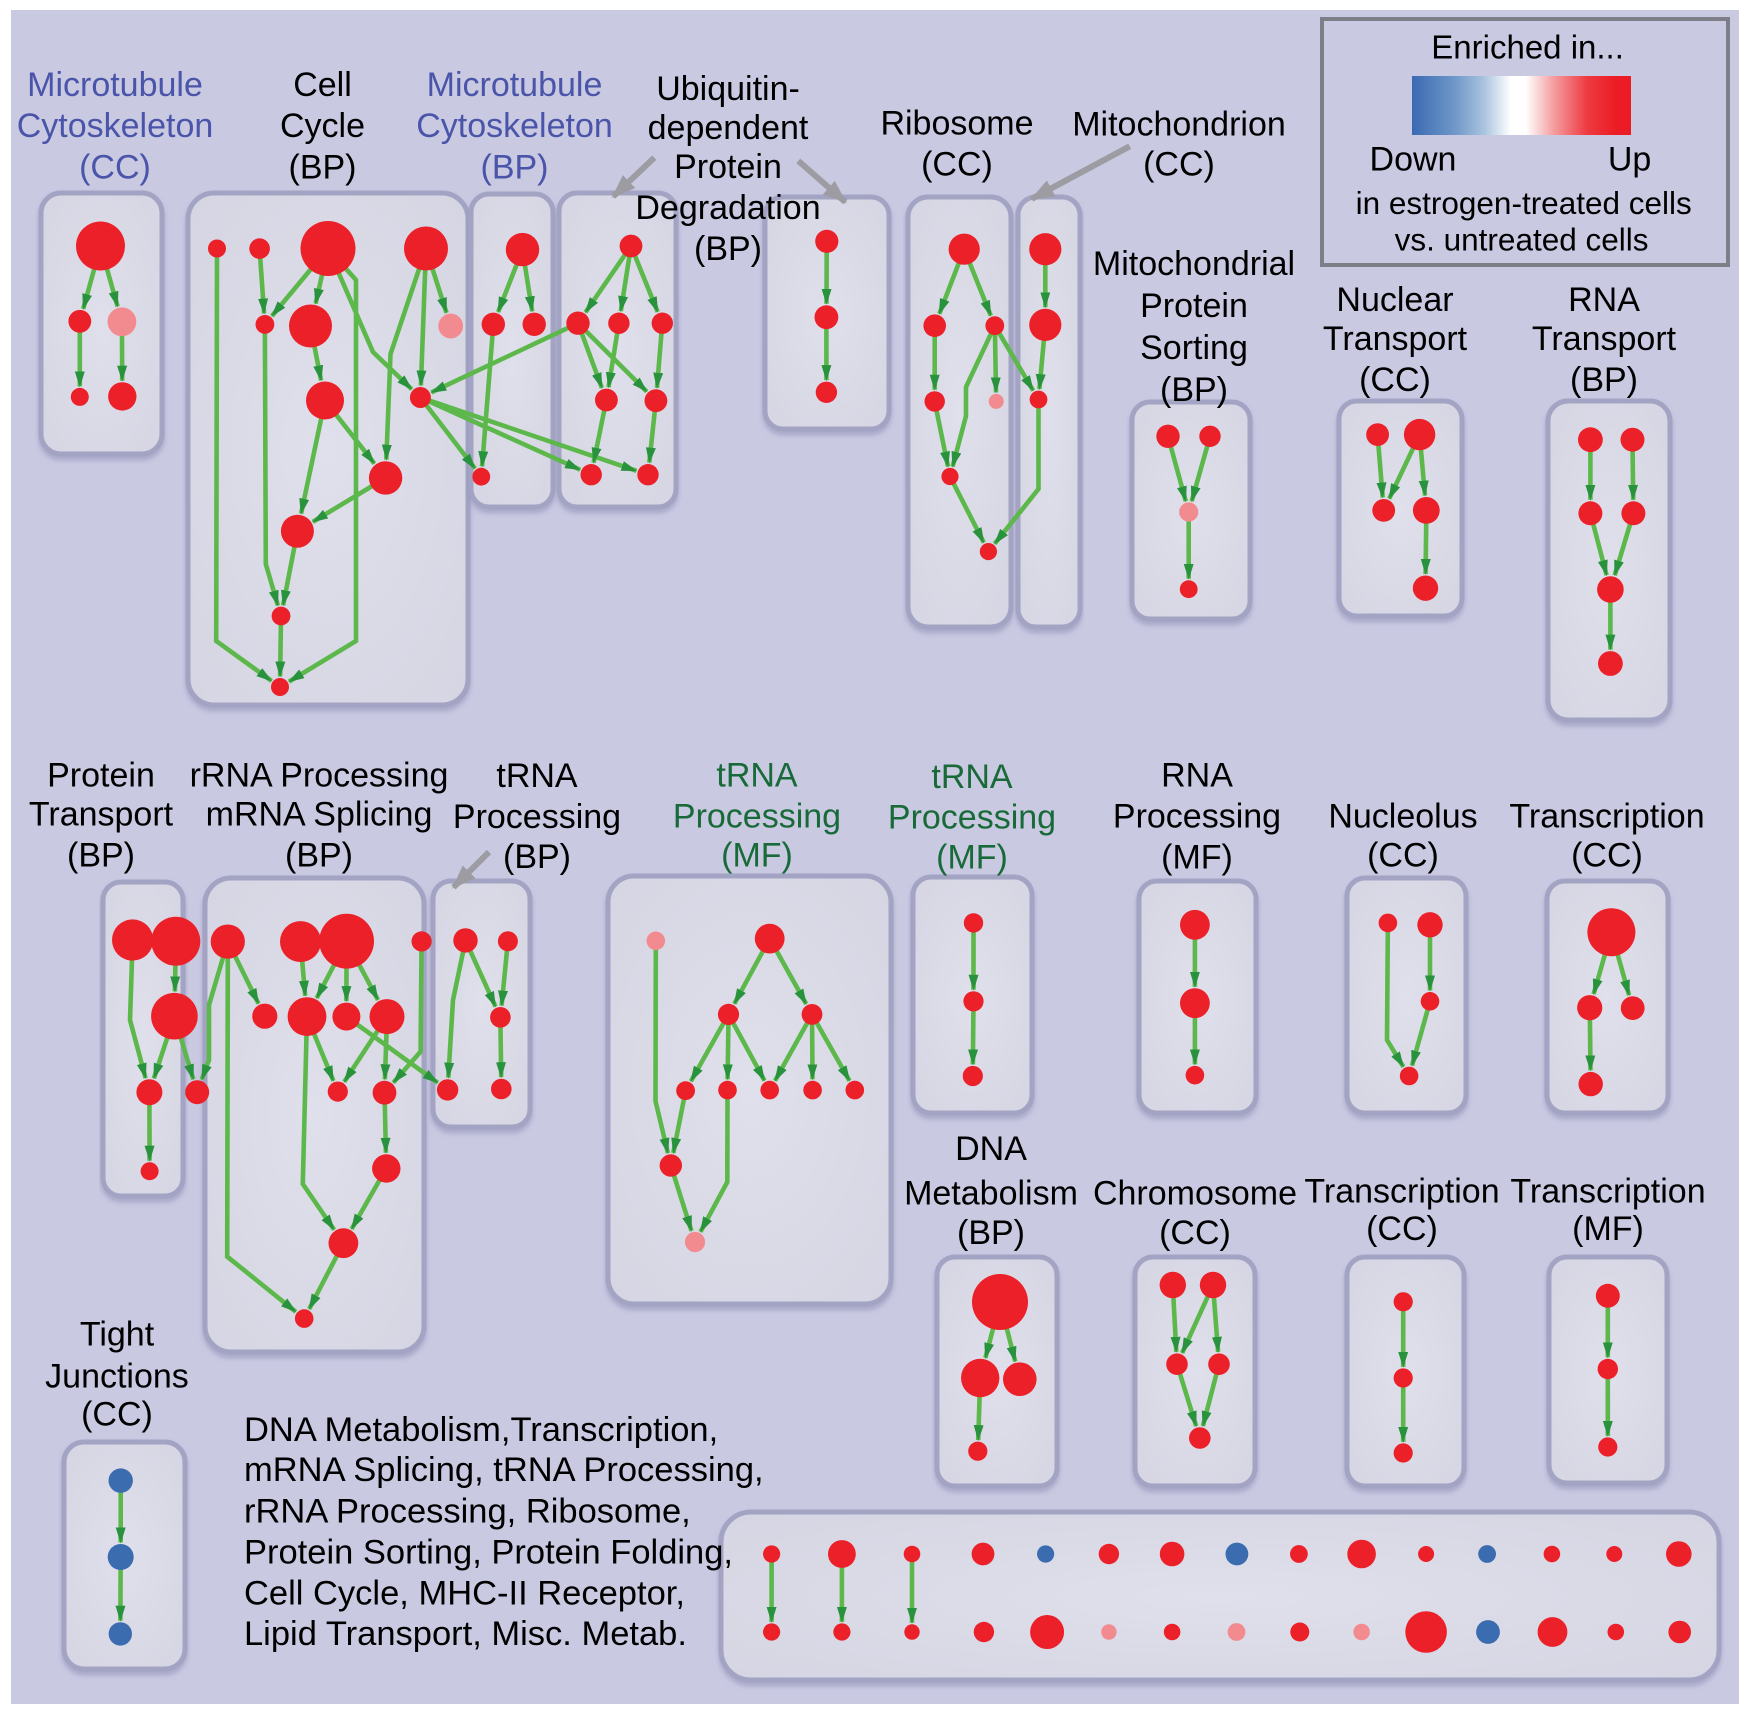 This screenshot has width=1750, height=1720. I want to click on svg-text: Cell, so click(322, 85).